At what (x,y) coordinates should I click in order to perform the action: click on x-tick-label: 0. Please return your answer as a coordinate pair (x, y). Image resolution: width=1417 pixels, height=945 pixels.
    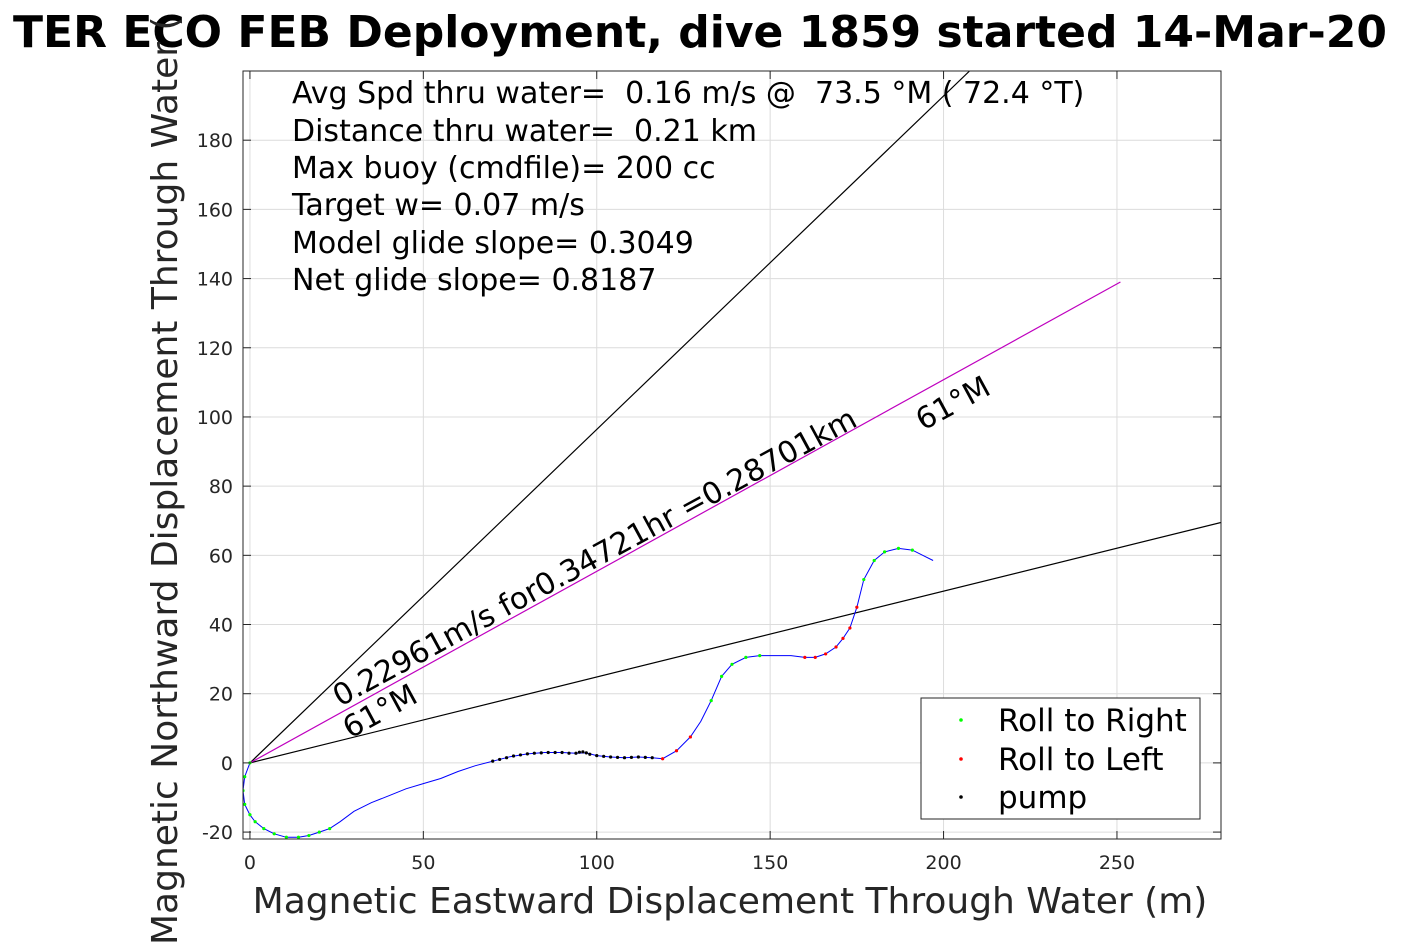
    Looking at the image, I should click on (250, 863).